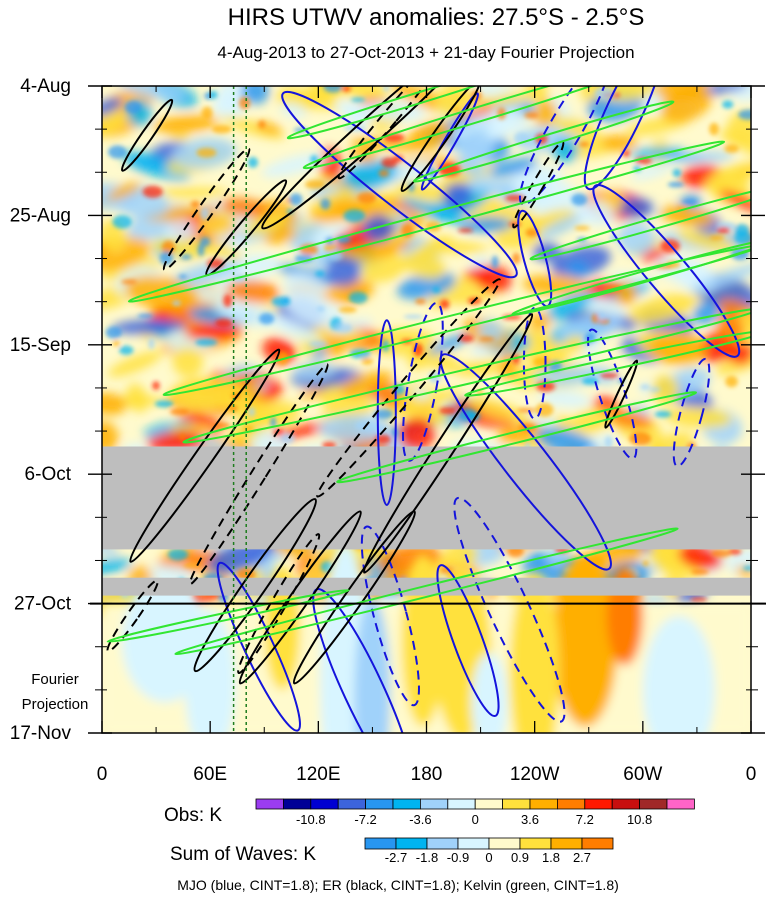  Describe the element at coordinates (40, 215) in the screenshot. I see `y-tick-label: 25-Aug` at that location.